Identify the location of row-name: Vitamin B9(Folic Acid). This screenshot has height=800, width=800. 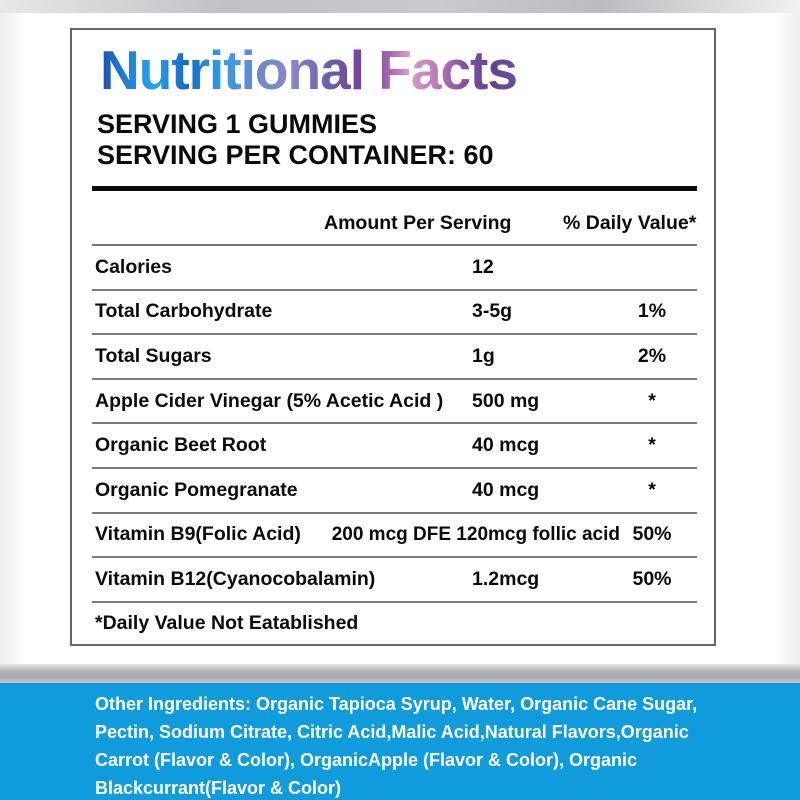
(198, 534).